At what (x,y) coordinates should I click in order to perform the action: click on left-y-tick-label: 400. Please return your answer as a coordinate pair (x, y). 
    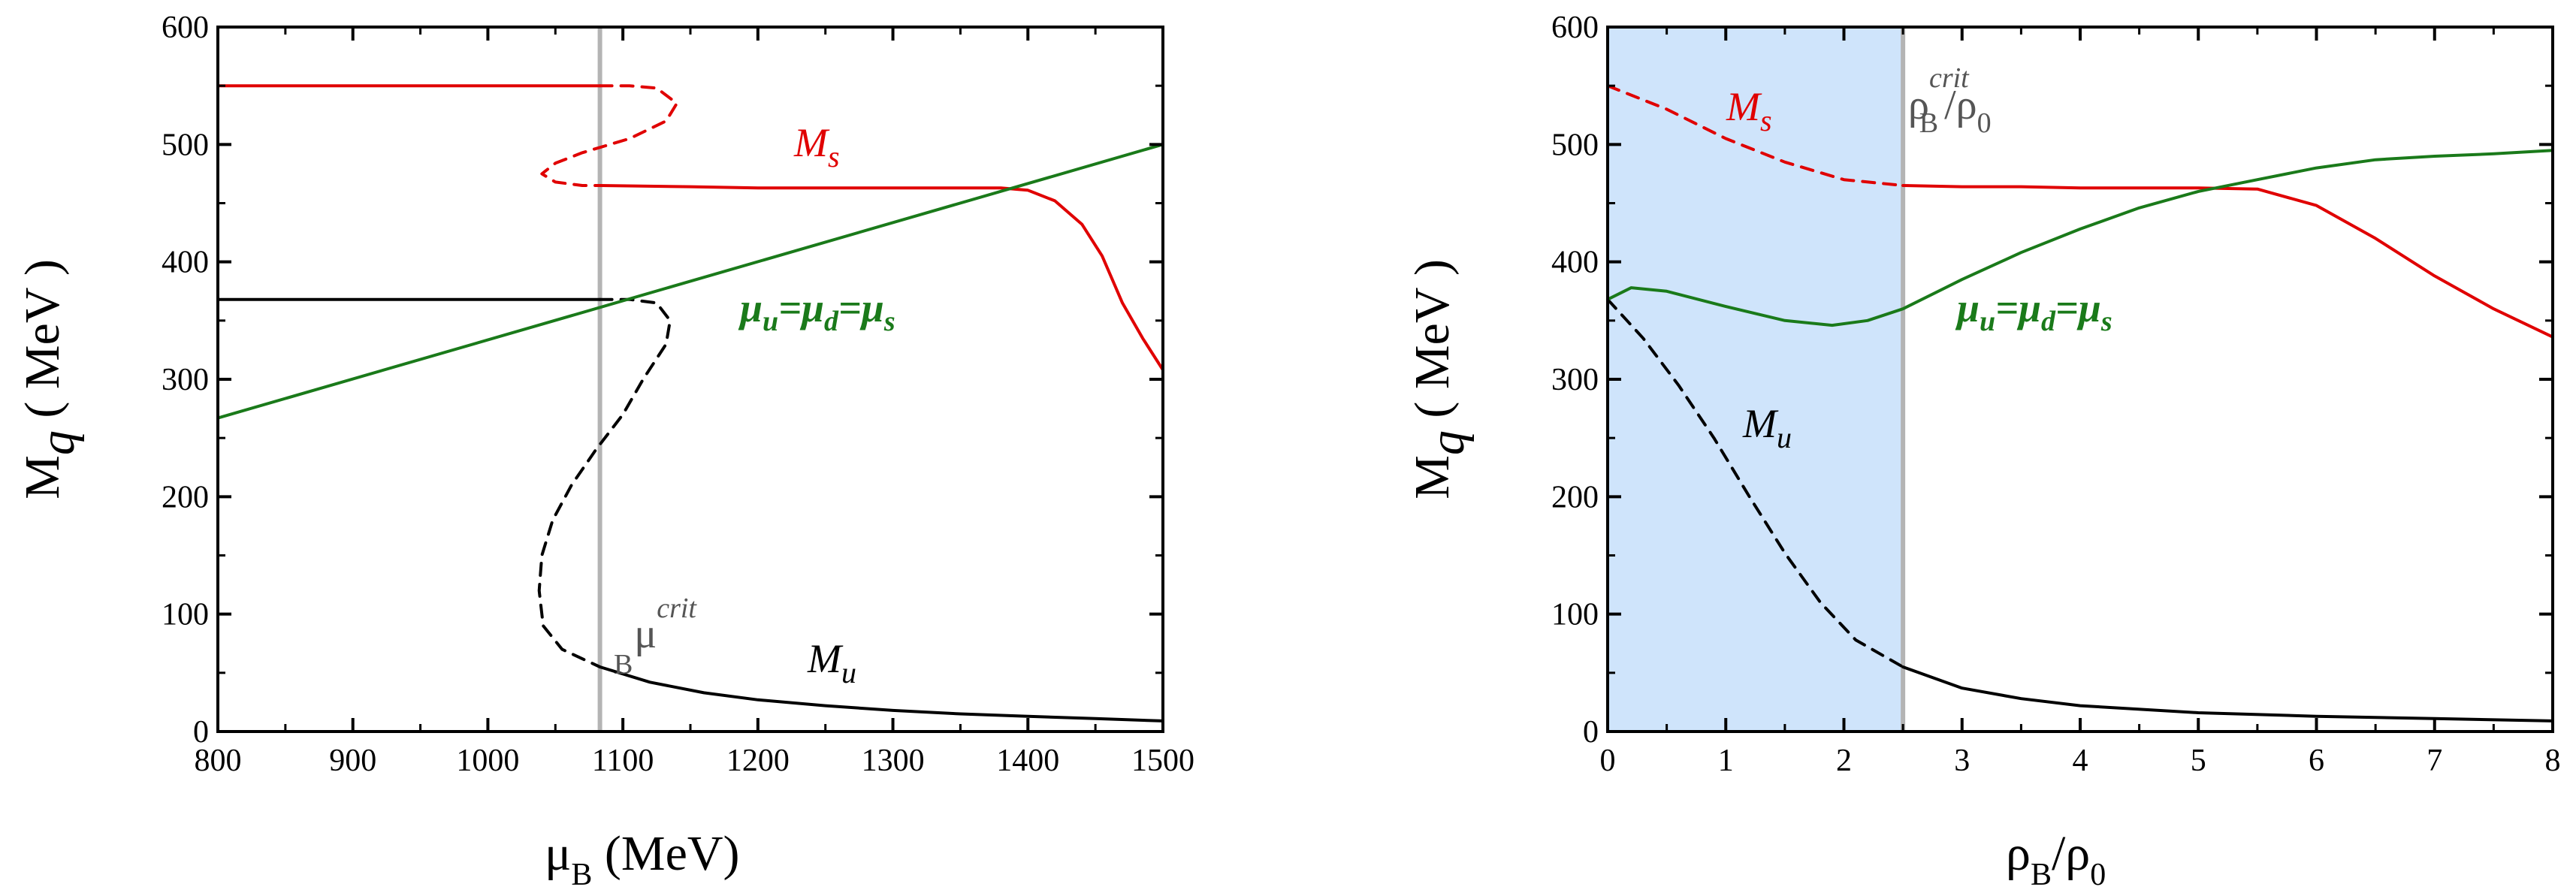
    Looking at the image, I should click on (185, 263).